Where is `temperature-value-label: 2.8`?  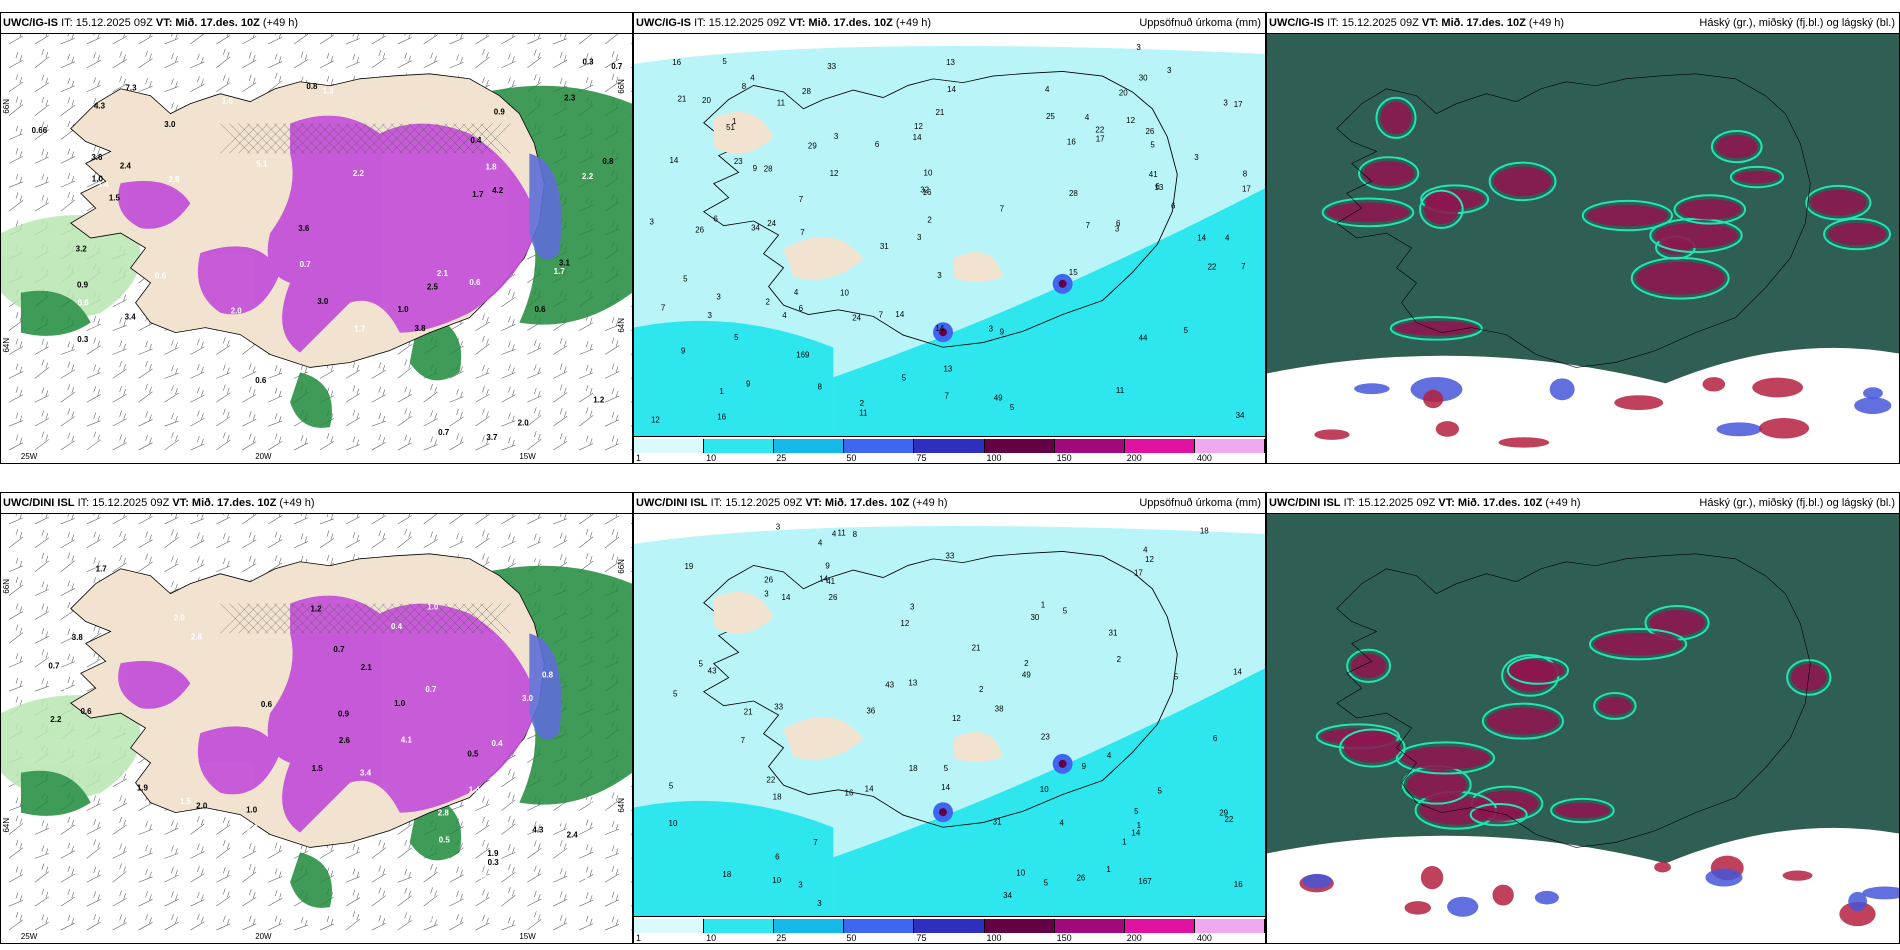
temperature-value-label: 2.8 is located at coordinates (197, 636).